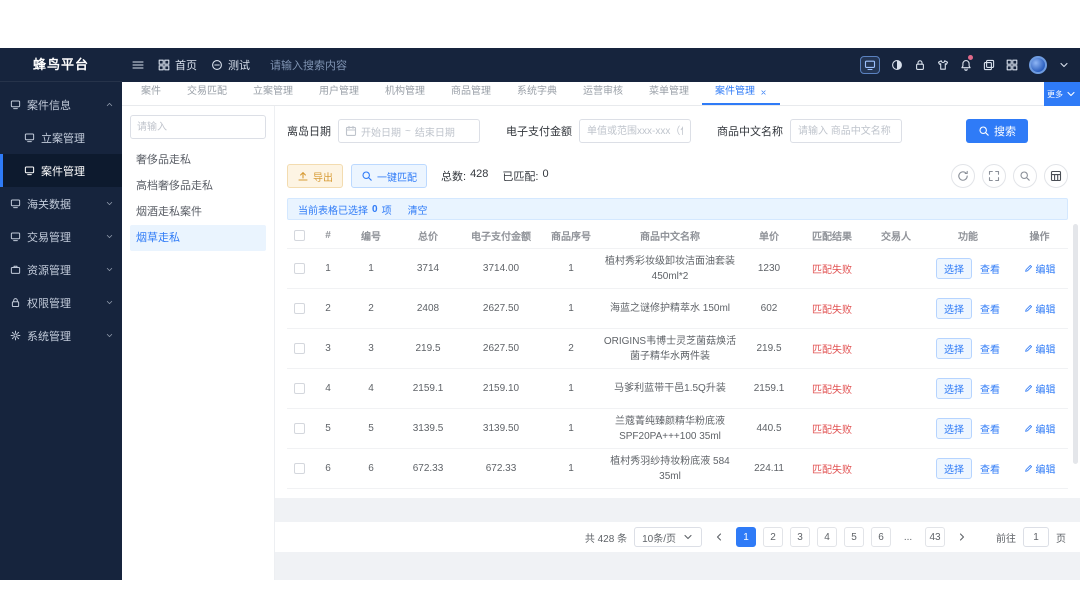  Describe the element at coordinates (943, 65) in the screenshot. I see `theme-tshirt-icon` at that location.